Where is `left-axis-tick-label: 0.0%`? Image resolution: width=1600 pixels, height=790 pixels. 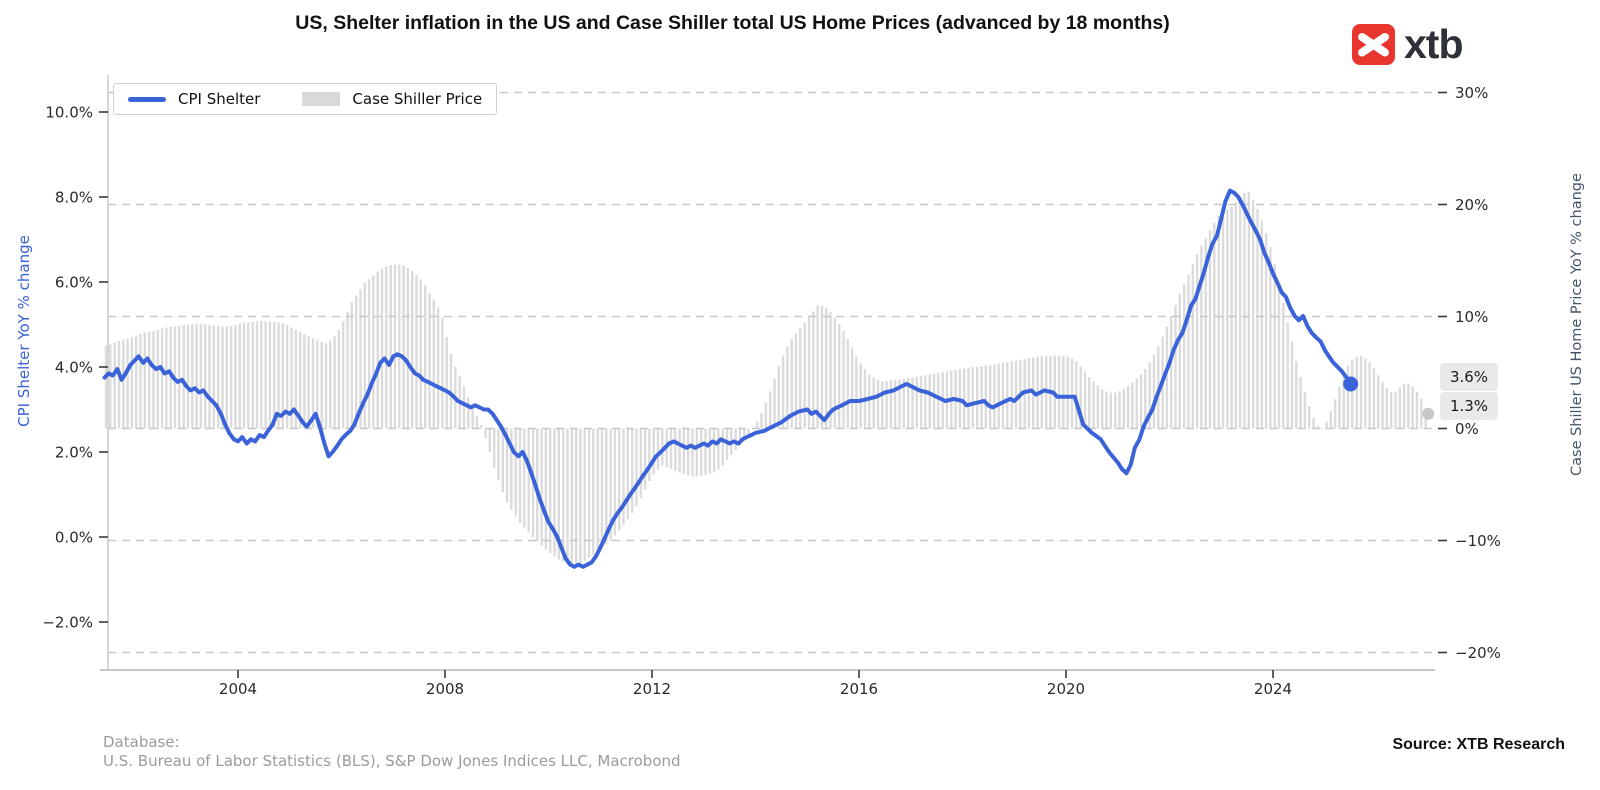 left-axis-tick-label: 0.0% is located at coordinates (74, 538).